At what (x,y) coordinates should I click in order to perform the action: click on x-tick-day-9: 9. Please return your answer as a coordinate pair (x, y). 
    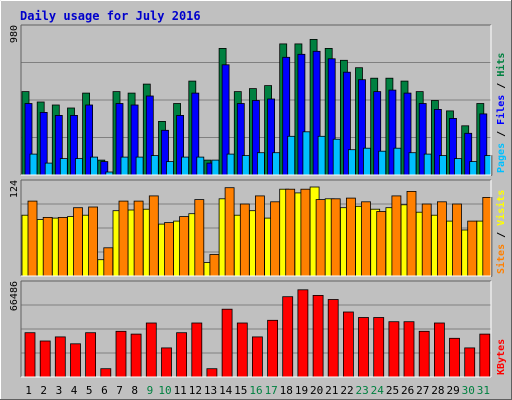
    Looking at the image, I should click on (150, 390).